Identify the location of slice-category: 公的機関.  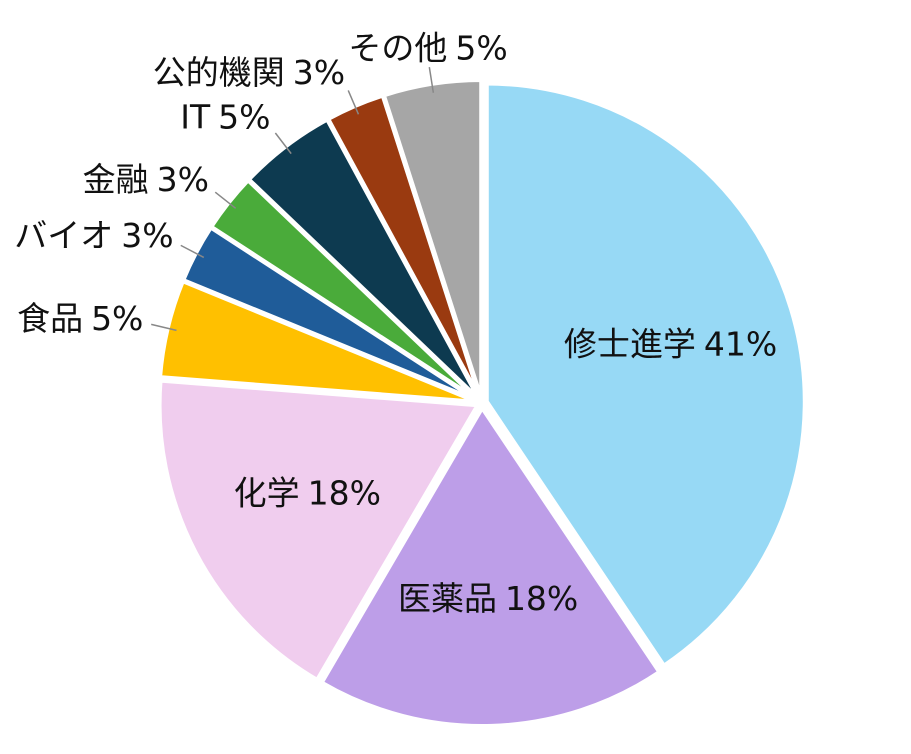
(219, 71).